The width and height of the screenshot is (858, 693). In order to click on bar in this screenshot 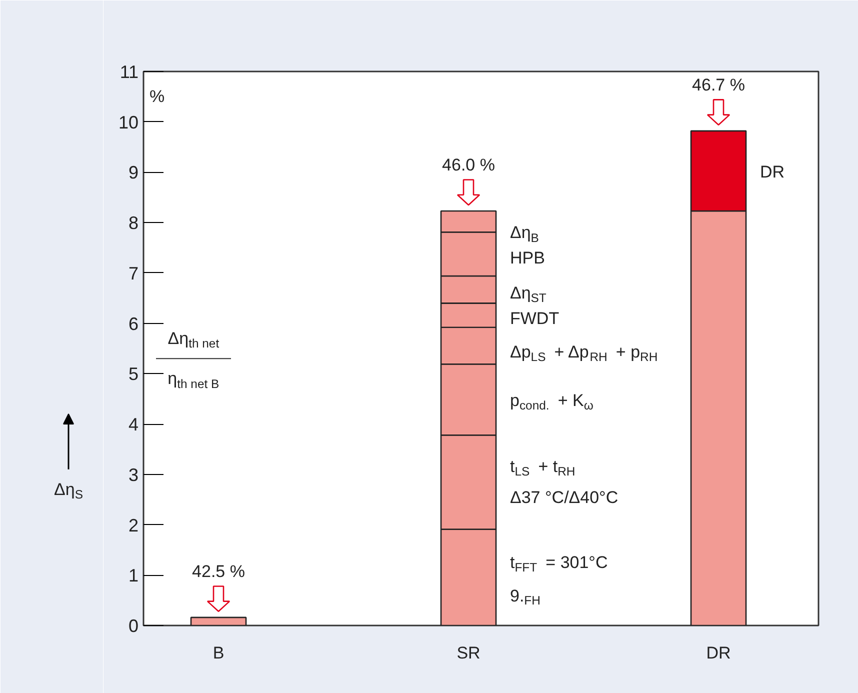, I will do `click(218, 621)`.